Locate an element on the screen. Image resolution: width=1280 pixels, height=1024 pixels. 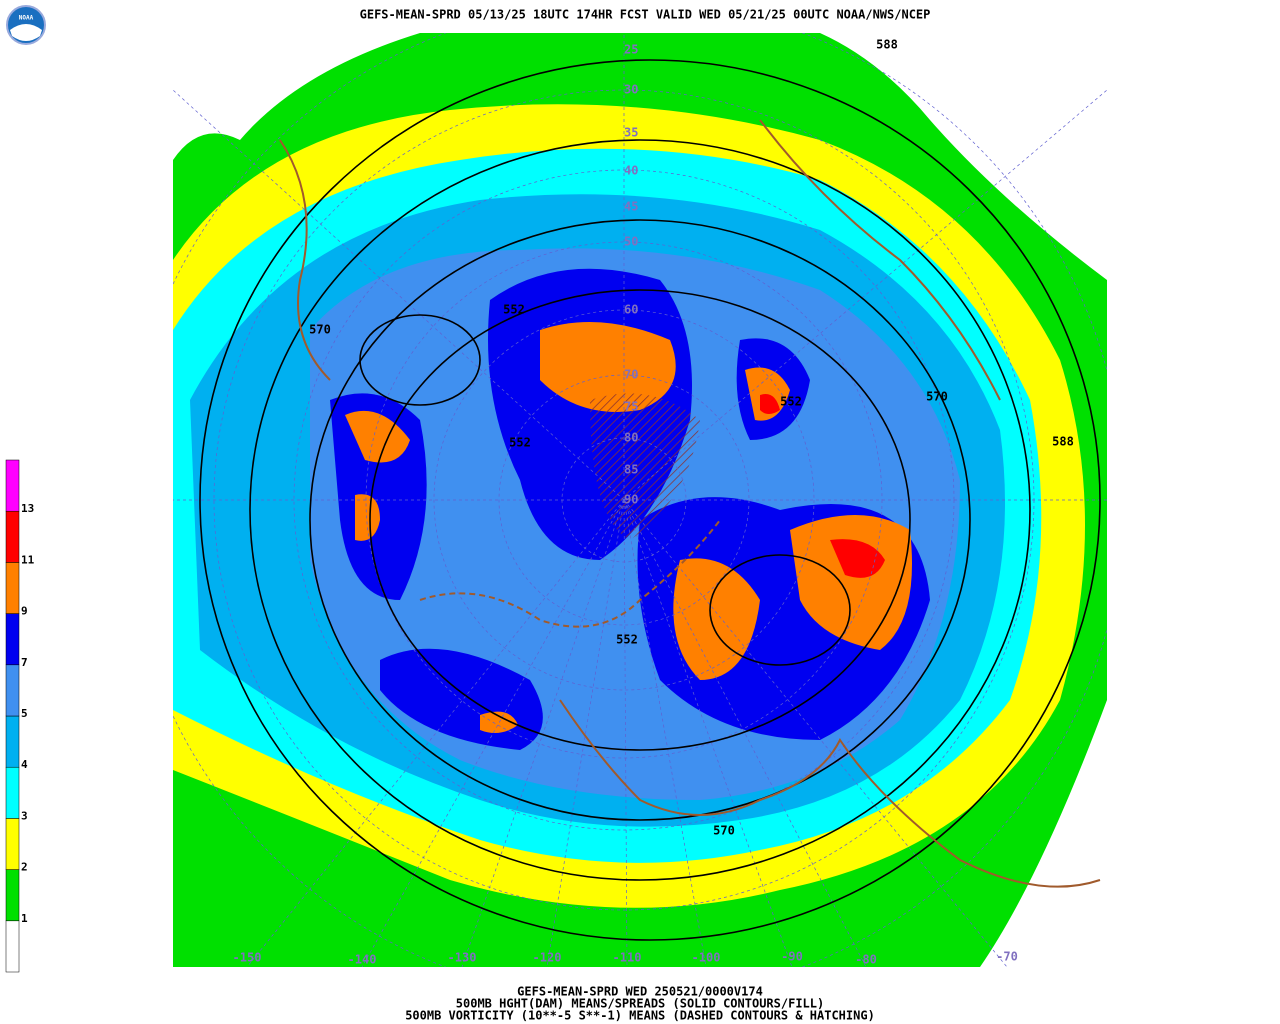
colorbar-label: 11 is located at coordinates (28, 559).